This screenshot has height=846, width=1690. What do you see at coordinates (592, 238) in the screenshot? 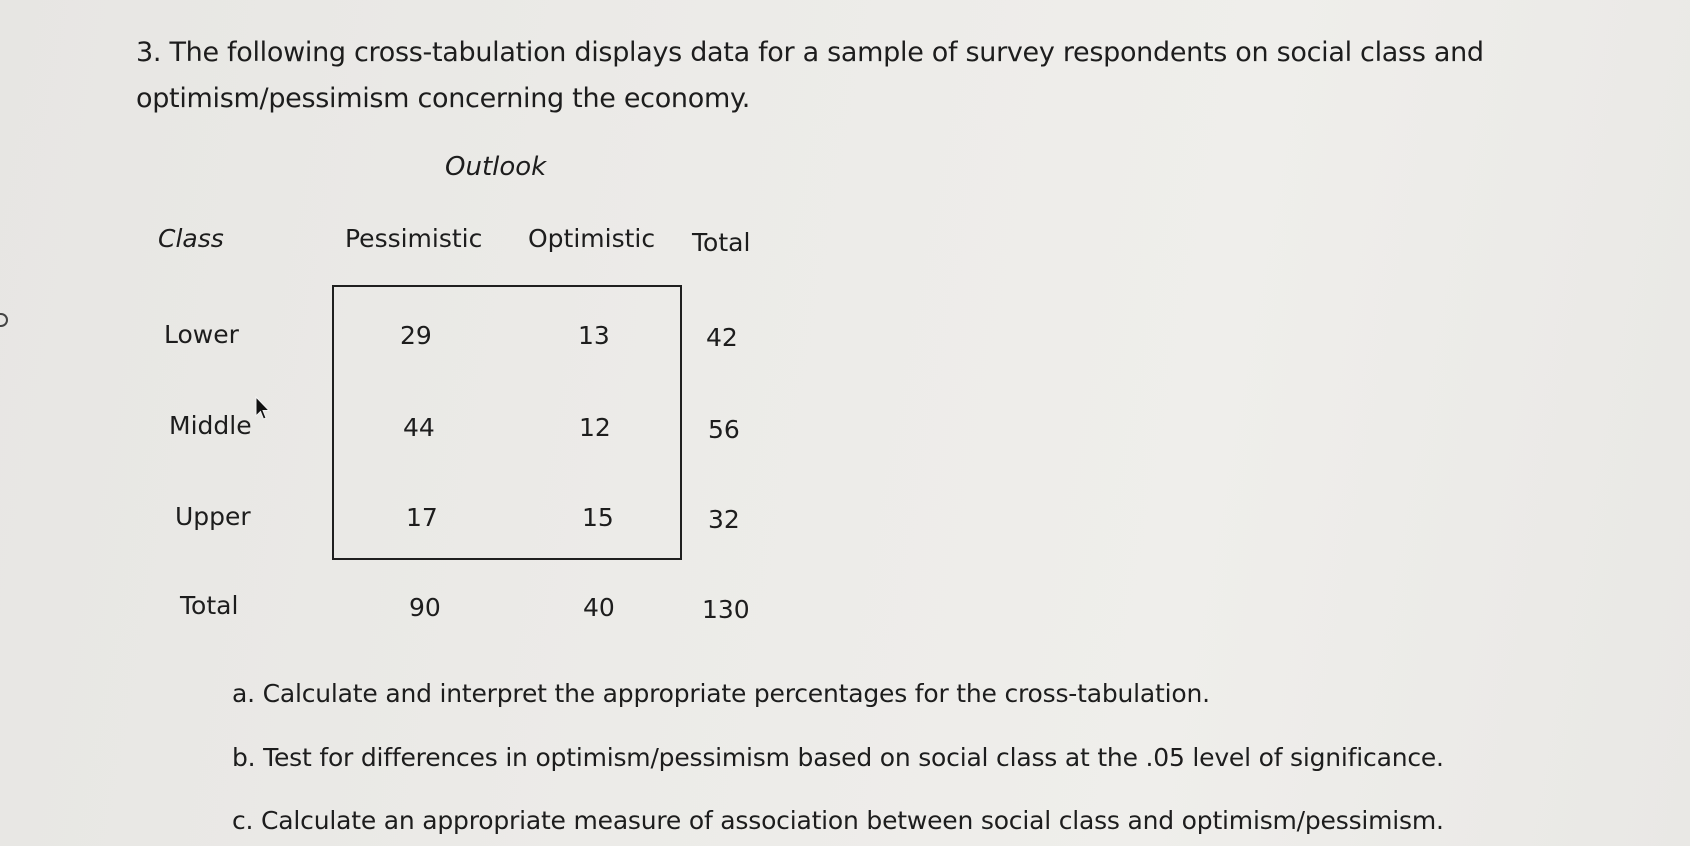
I see `column-header-optimistic: Optimistic` at bounding box center [592, 238].